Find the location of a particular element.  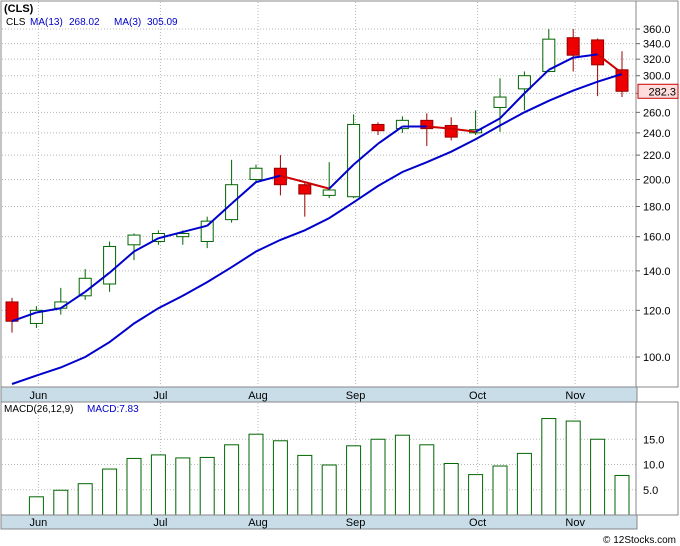

price-y-tick-label: 320.0 is located at coordinates (657, 60).